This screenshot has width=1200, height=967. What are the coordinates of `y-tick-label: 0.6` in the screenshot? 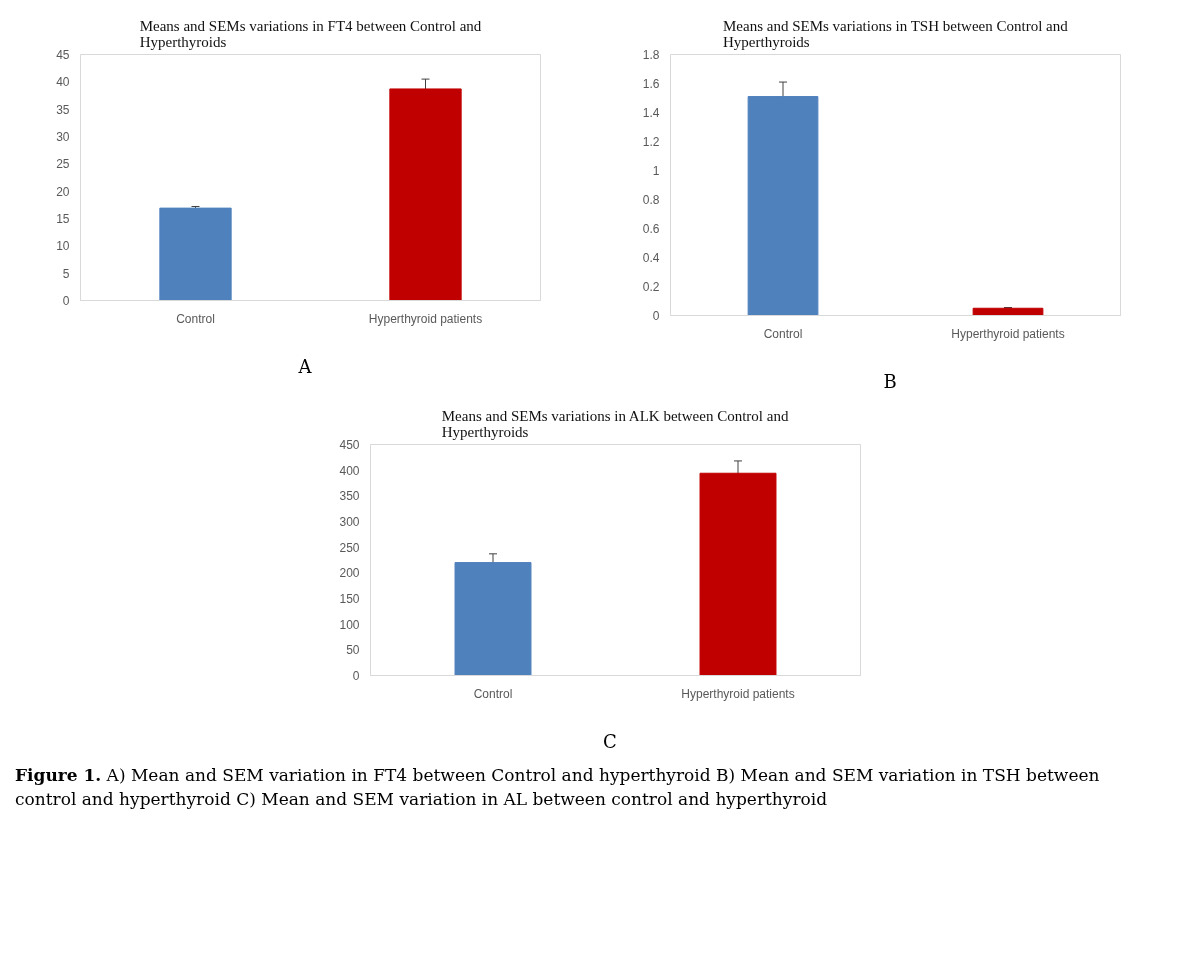 It's located at (651, 229).